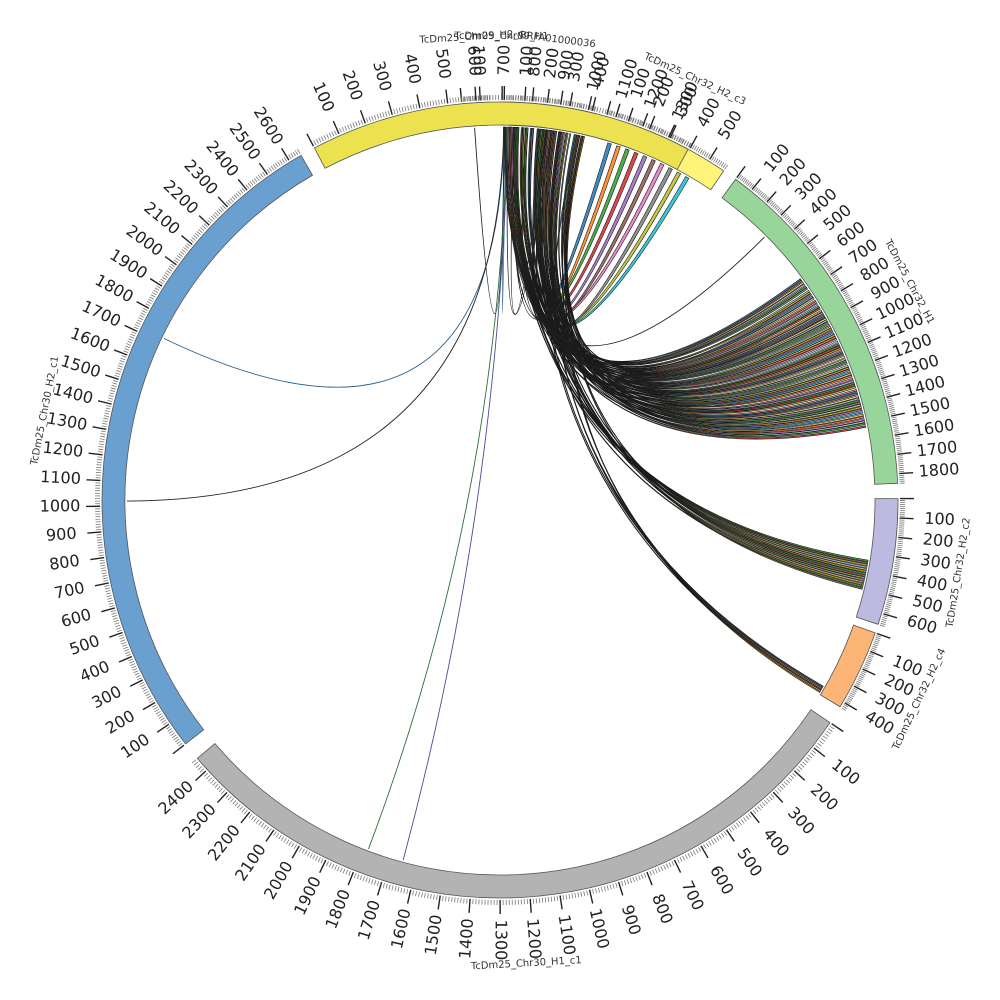 The width and height of the screenshot is (1000, 1000). Describe the element at coordinates (337, 909) in the screenshot. I see `tick-label: 1800` at that location.